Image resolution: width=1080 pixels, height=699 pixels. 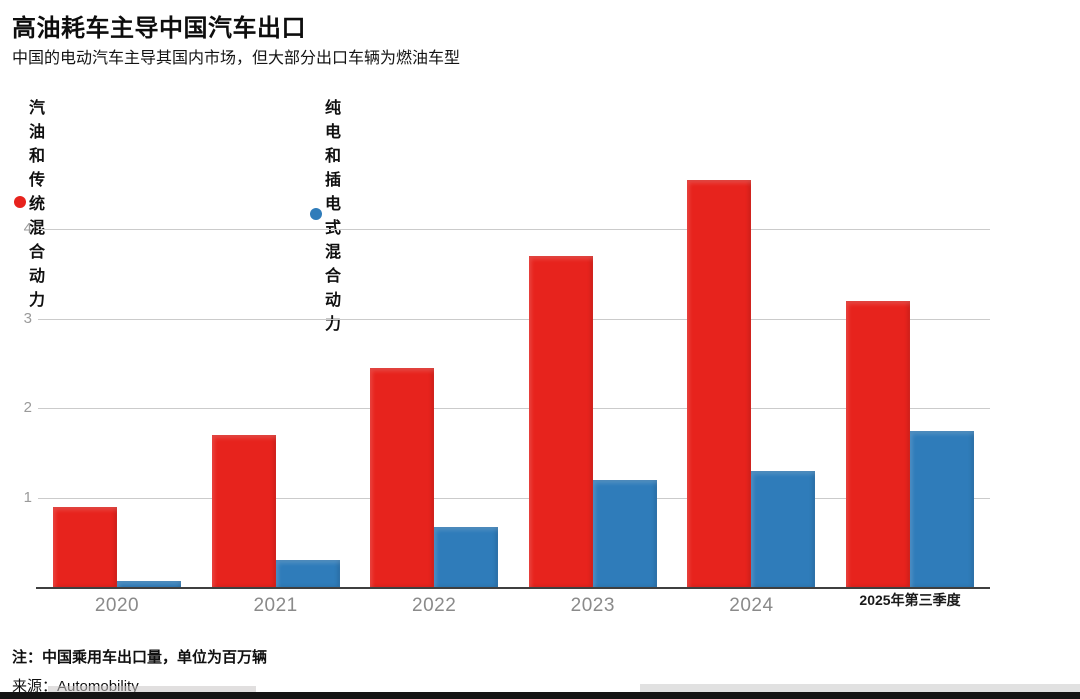 I want to click on bar-ev-2020, so click(x=149, y=583).